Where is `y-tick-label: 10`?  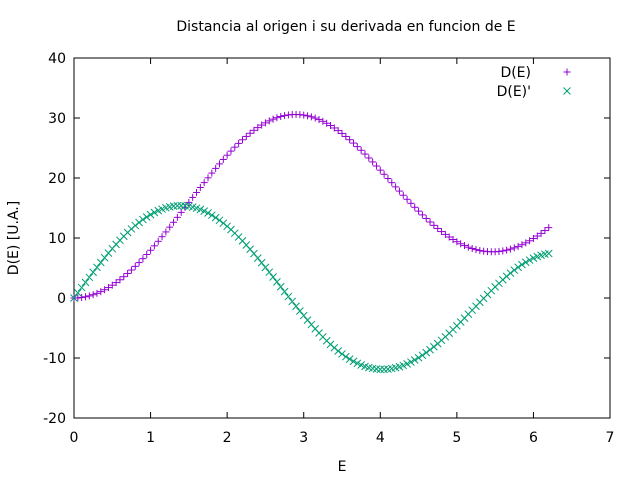
y-tick-label: 10 is located at coordinates (57, 239).